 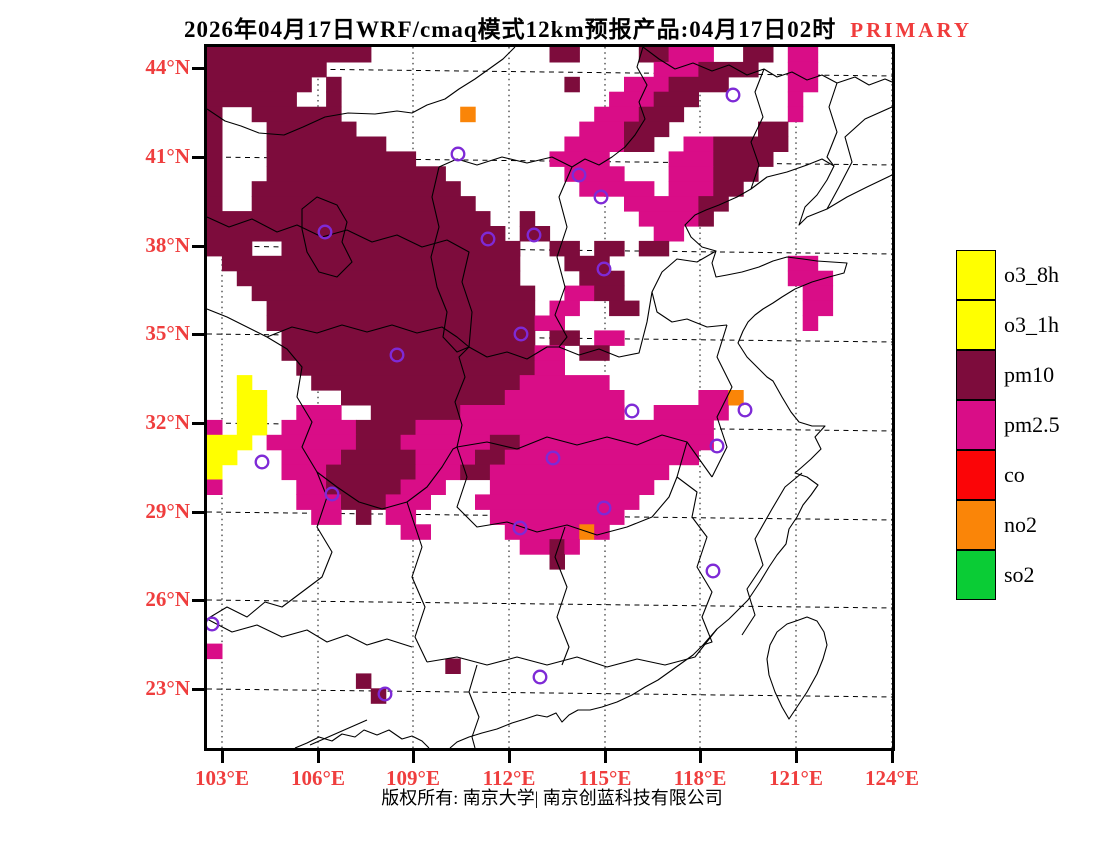 I want to click on y-axis-label: 29°N, so click(x=167, y=511).